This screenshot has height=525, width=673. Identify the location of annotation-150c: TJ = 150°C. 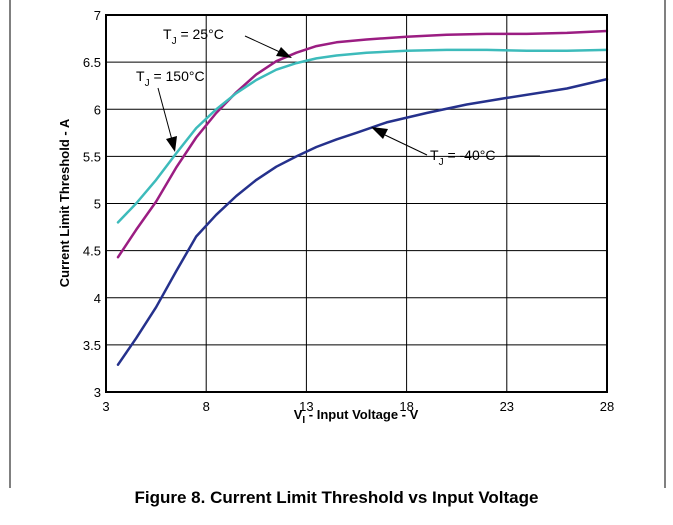
(170, 110).